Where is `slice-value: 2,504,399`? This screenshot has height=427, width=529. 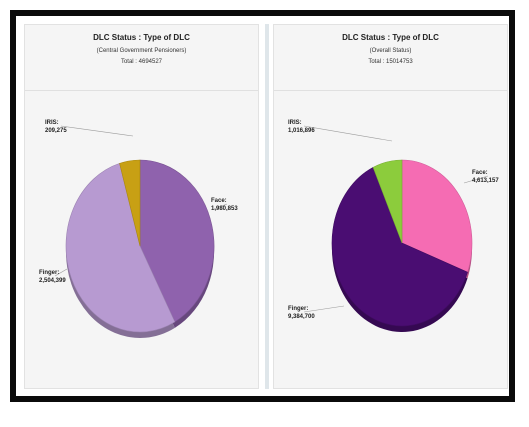
slice-value: 2,504,399 is located at coordinates (52, 281).